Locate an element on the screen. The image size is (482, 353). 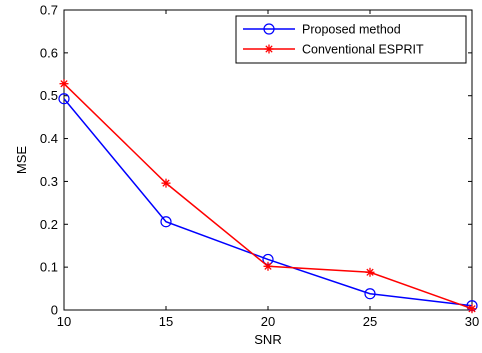
y-tick-label: 0.2 is located at coordinates (49, 224).